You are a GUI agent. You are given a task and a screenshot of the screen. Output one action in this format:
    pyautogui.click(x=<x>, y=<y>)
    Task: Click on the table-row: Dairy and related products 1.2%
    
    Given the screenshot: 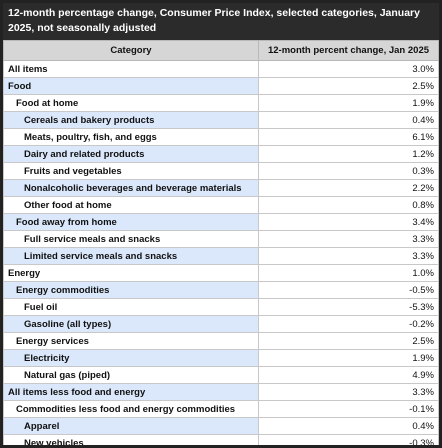 What is the action you would take?
    pyautogui.click(x=221, y=154)
    